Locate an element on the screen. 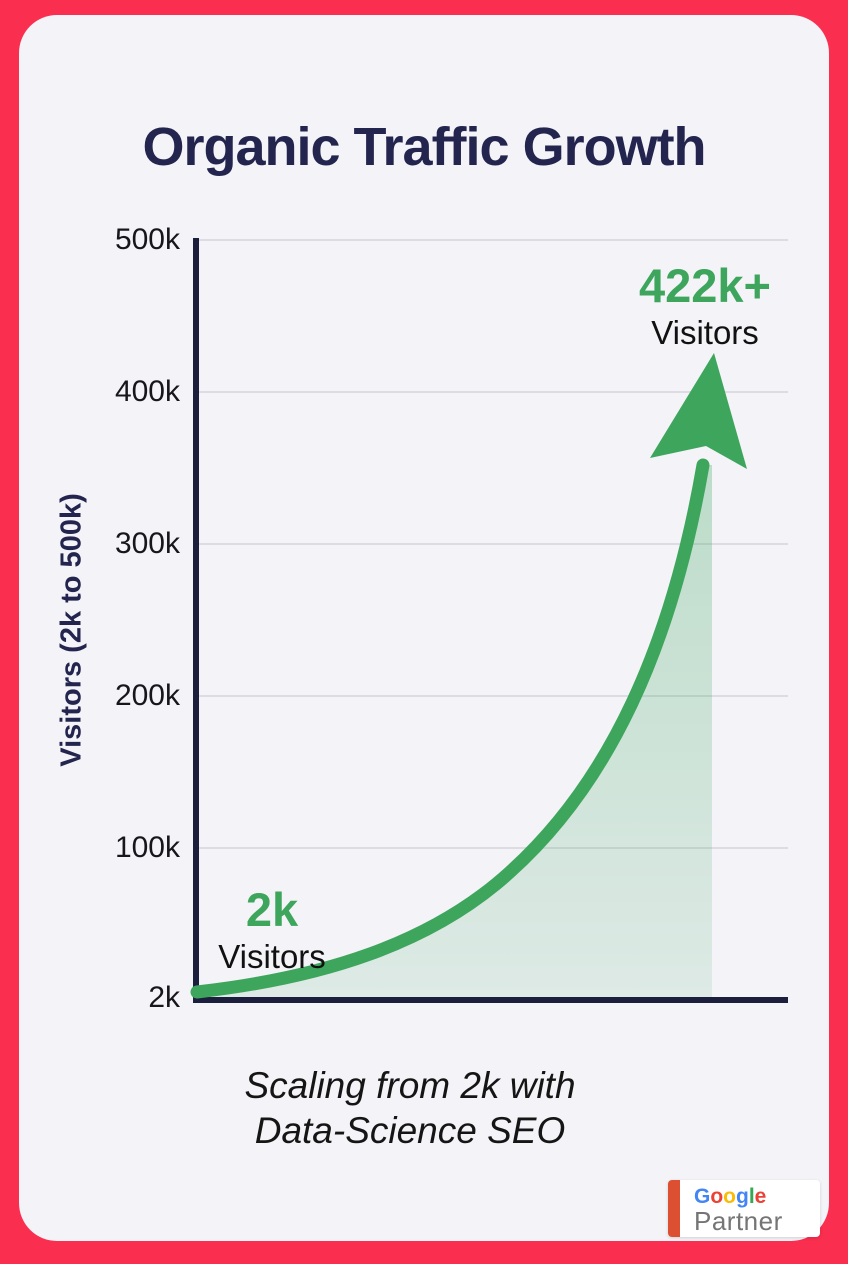 The image size is (848, 1264). arrowhead-icon is located at coordinates (698, 411).